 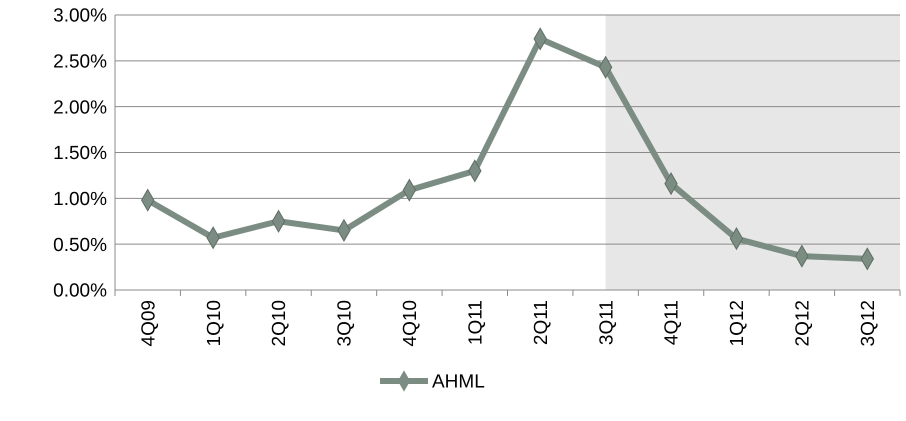 What do you see at coordinates (803, 323) in the screenshot?
I see `x-tick-label: 2Q12` at bounding box center [803, 323].